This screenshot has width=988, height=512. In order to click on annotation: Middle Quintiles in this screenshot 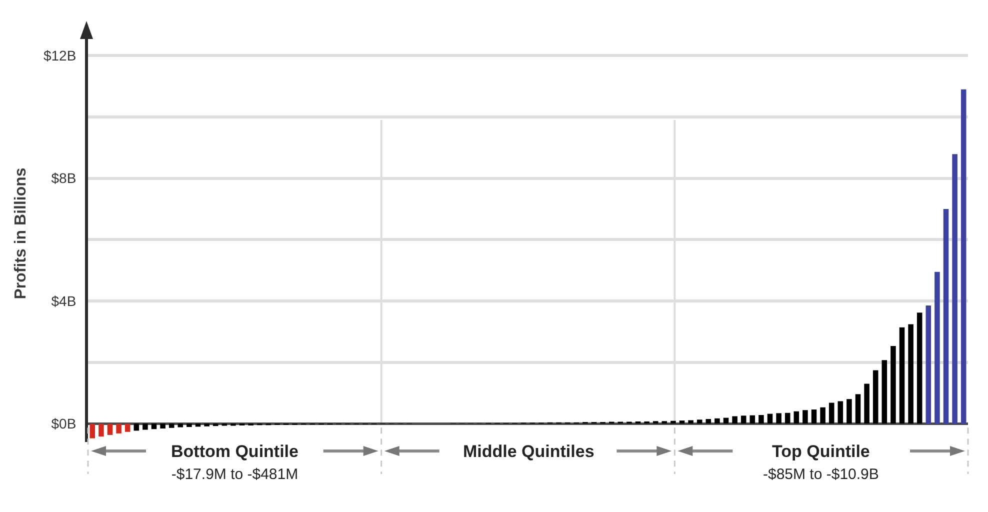, I will do `click(528, 451)`.